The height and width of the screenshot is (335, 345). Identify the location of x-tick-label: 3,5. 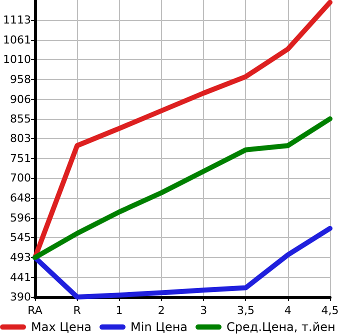
(245, 310).